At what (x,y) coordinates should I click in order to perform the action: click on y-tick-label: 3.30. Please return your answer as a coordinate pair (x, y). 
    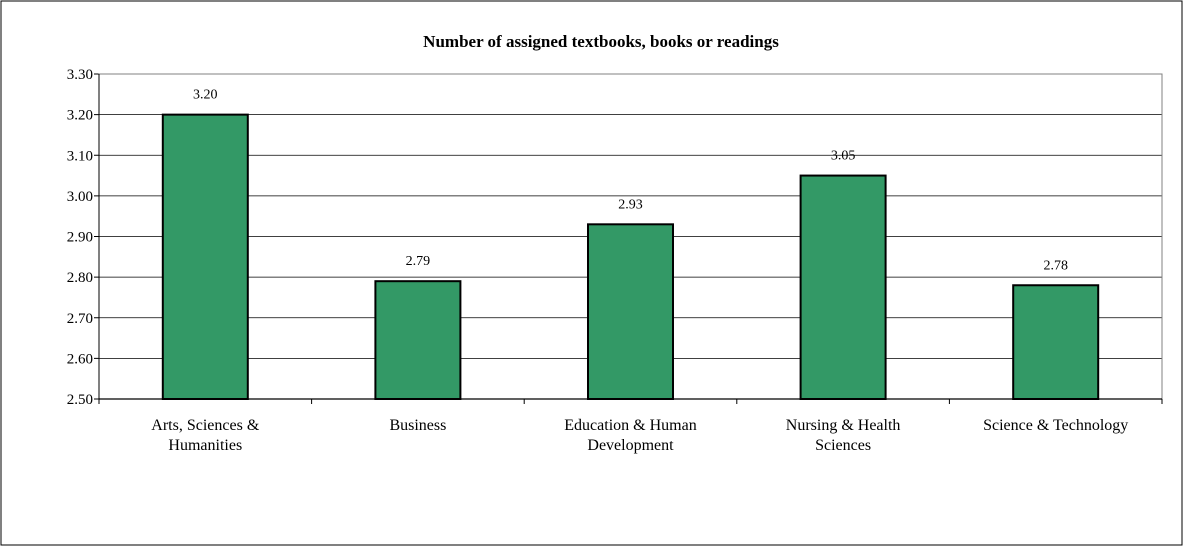
    Looking at the image, I should click on (80, 75).